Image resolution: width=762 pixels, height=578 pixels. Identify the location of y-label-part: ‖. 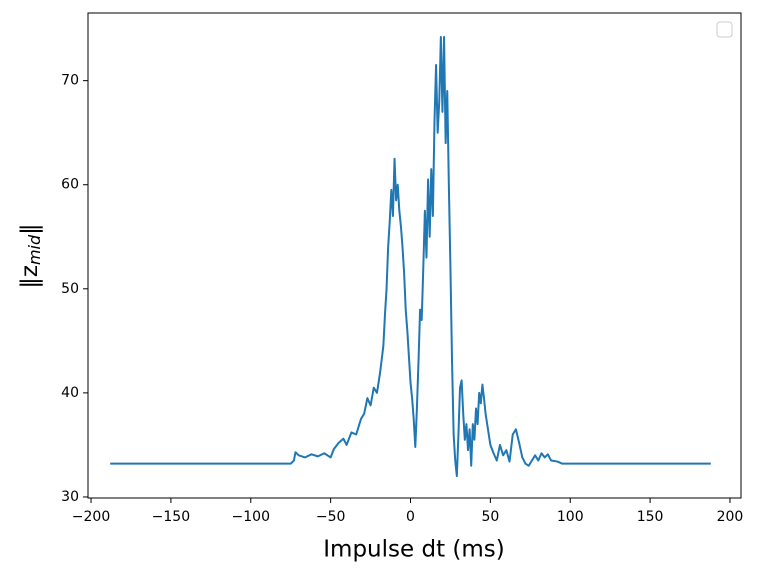
(30, 229).